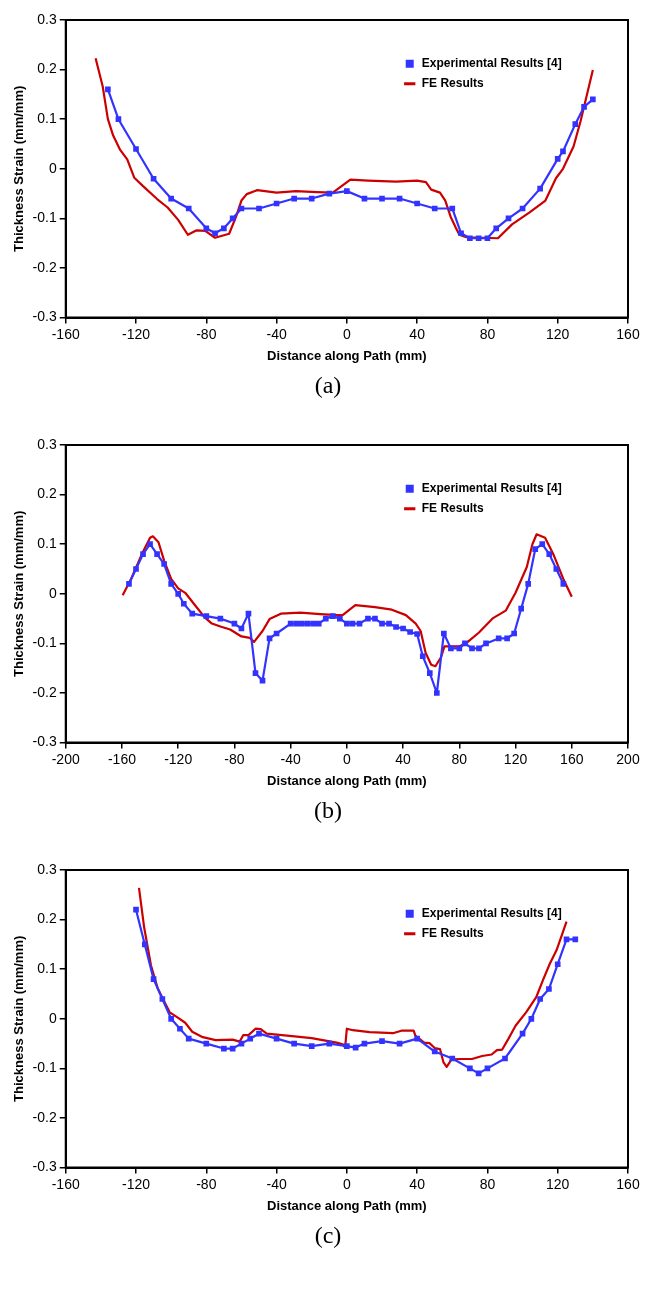  I want to click on x-tick-label: -160, so click(65, 1183).